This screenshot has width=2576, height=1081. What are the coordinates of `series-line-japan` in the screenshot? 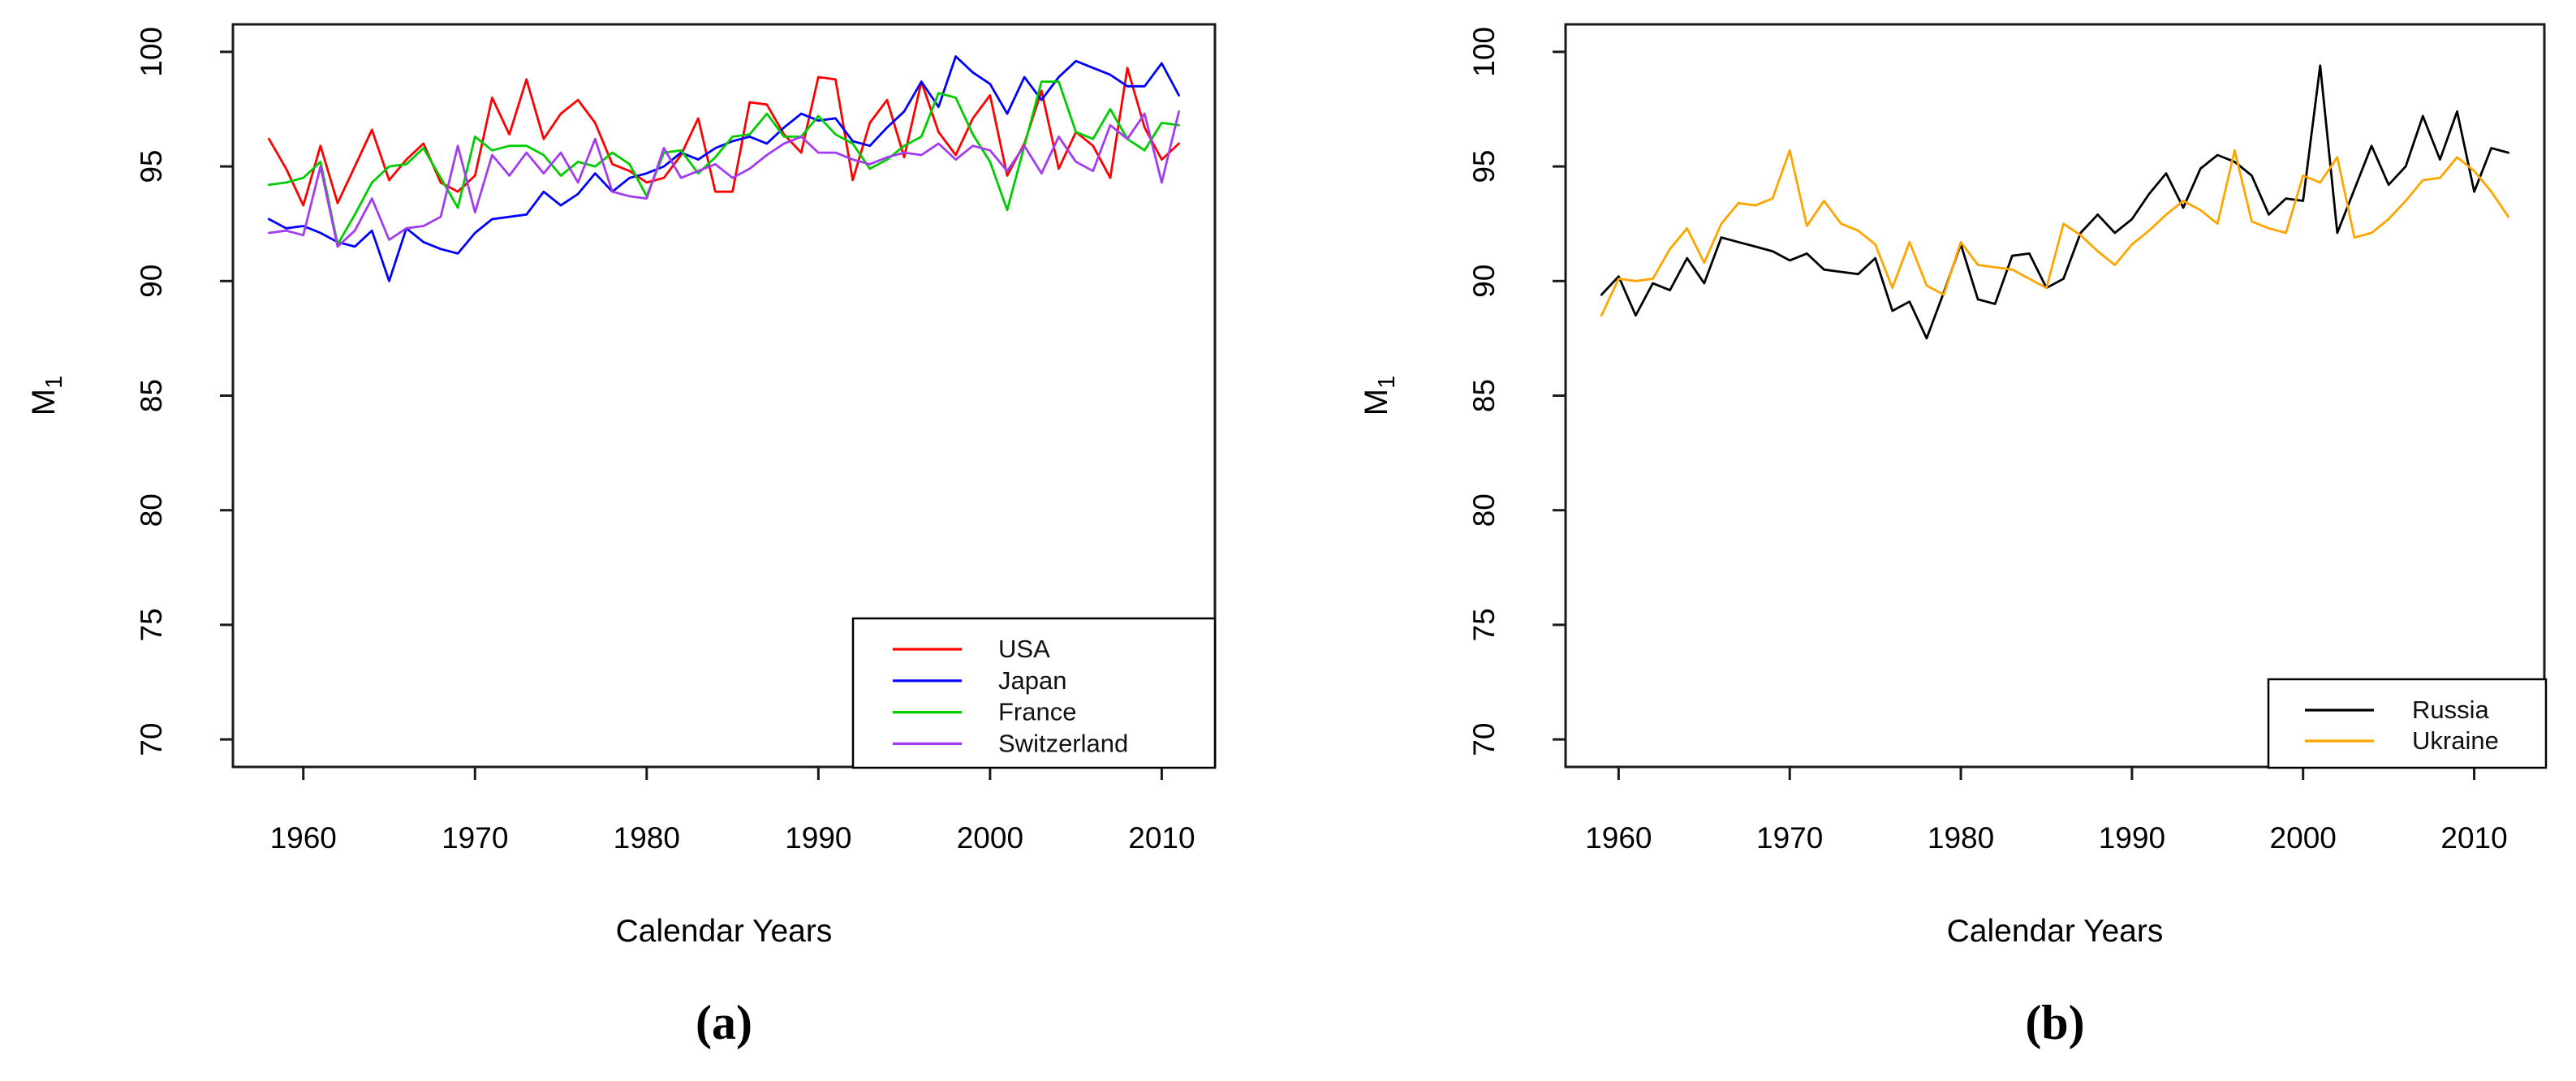 It's located at (724, 168).